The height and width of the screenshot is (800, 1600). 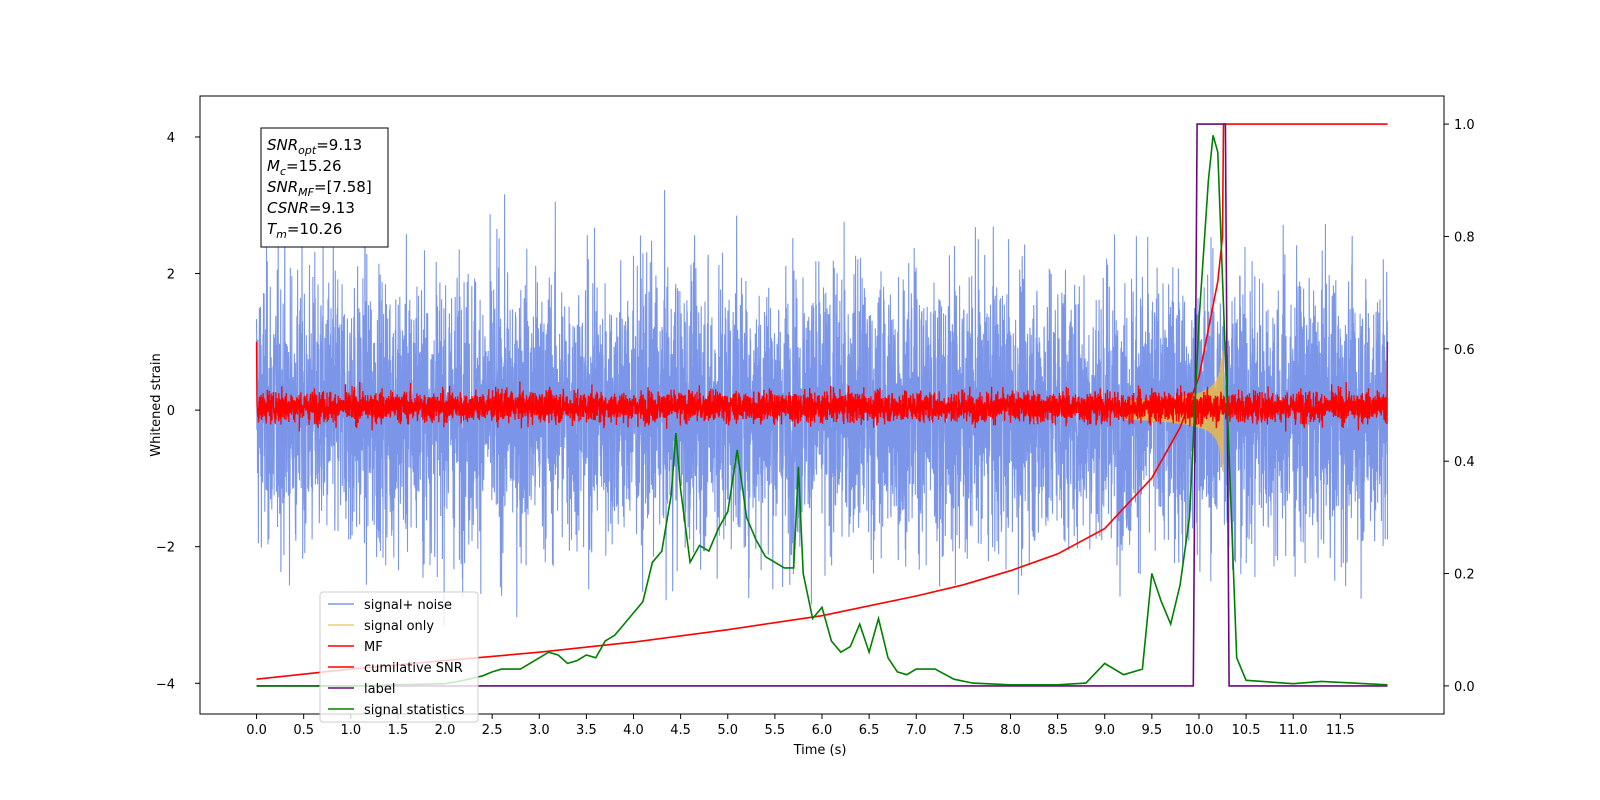 I want to click on x-tick-label: 10.5, so click(x=1246, y=730).